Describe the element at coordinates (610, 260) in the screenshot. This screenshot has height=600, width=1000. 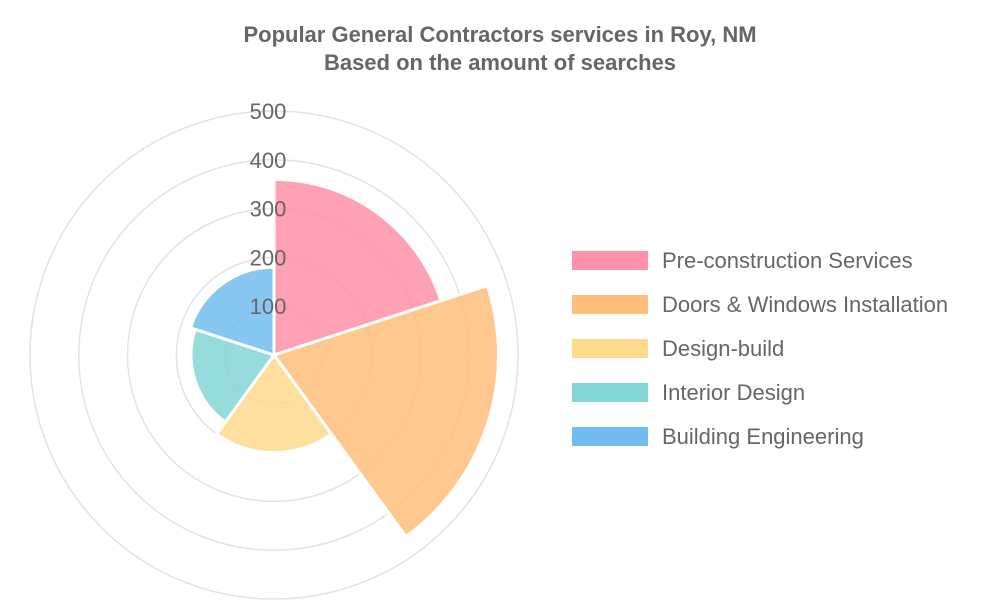
I see `legend-swatch-pre-construction-services` at that location.